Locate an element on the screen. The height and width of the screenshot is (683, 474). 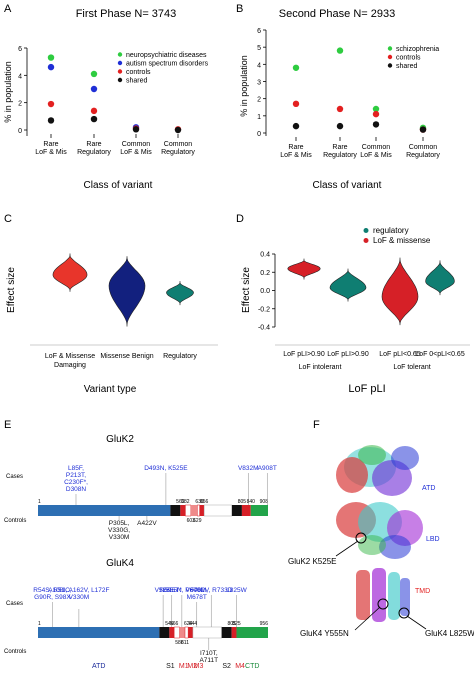
domain-label: M1 is located at coordinates (184, 666).